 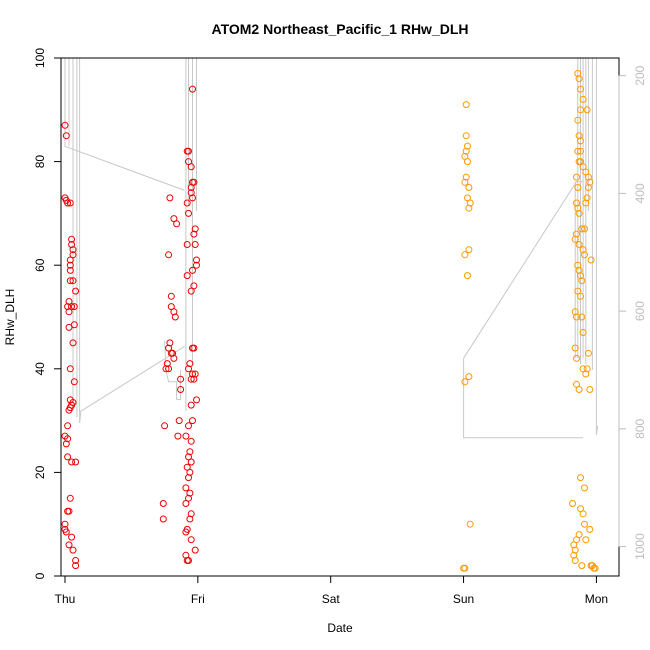 I want to click on x-axis: Thu Fri Sat Sun Mon, so click(x=331, y=590).